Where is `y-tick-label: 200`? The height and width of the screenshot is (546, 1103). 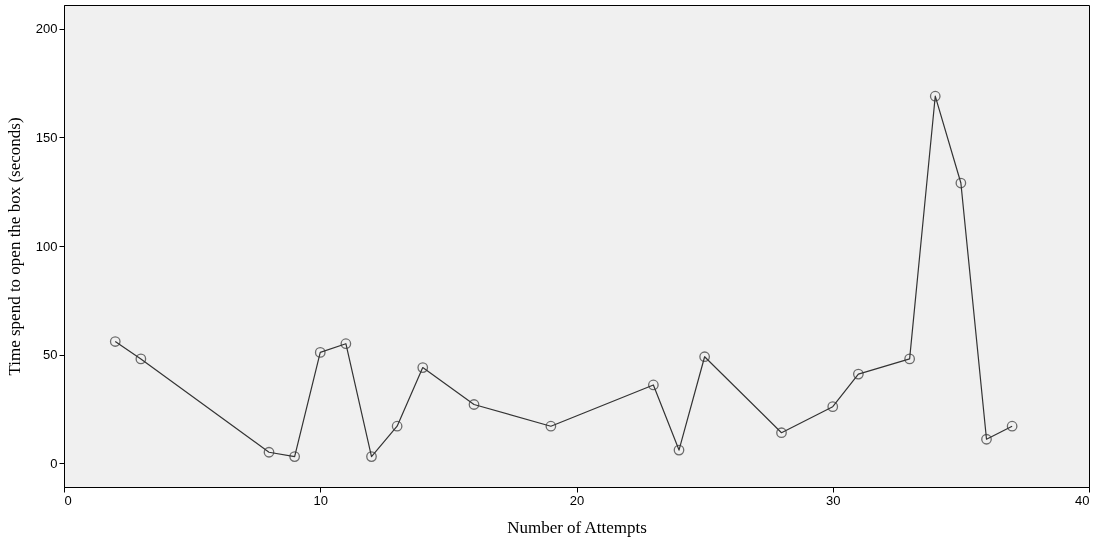 y-tick-label: 200 is located at coordinates (46, 29).